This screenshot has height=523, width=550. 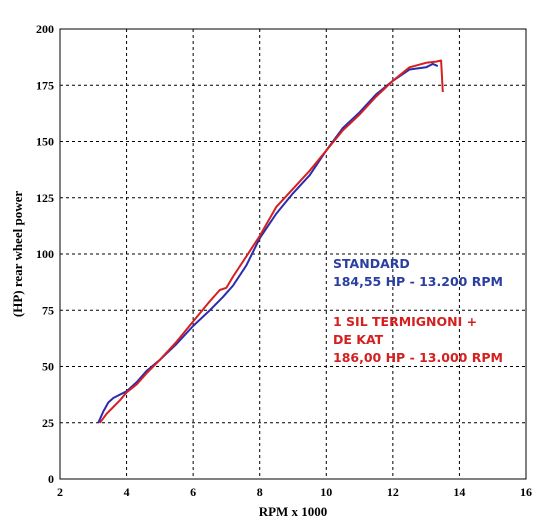 What do you see at coordinates (45, 198) in the screenshot?
I see `y-tick-label: 125` at bounding box center [45, 198].